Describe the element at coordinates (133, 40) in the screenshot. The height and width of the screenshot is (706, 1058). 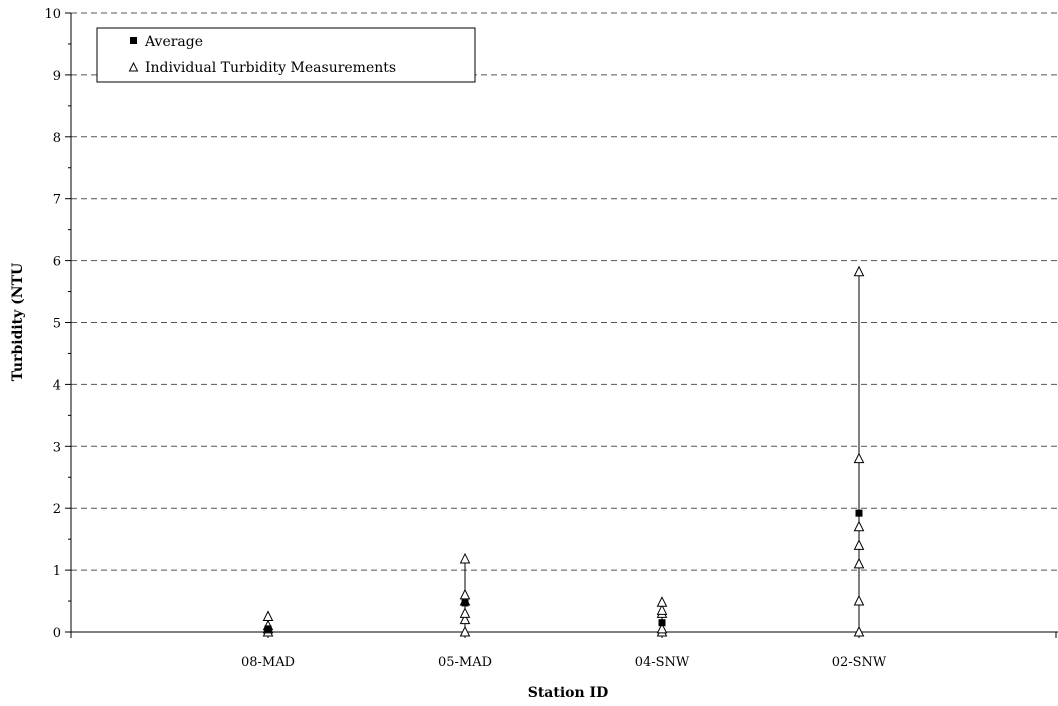
I see `legend-average-marker` at that location.